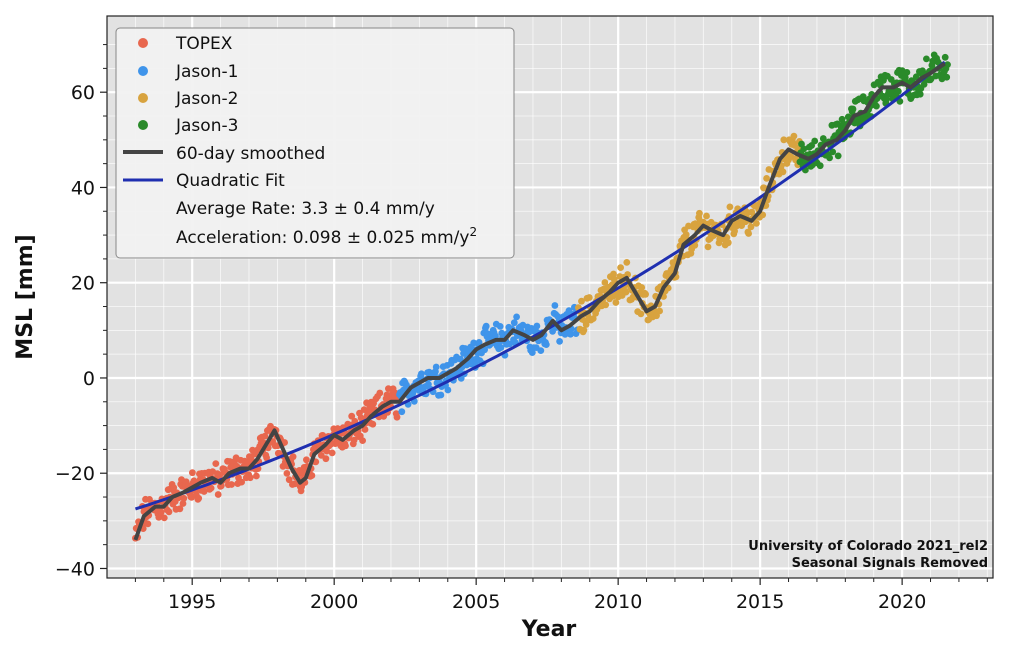 The width and height of the screenshot is (1011, 651). I want to click on legend-box, so click(315, 143).